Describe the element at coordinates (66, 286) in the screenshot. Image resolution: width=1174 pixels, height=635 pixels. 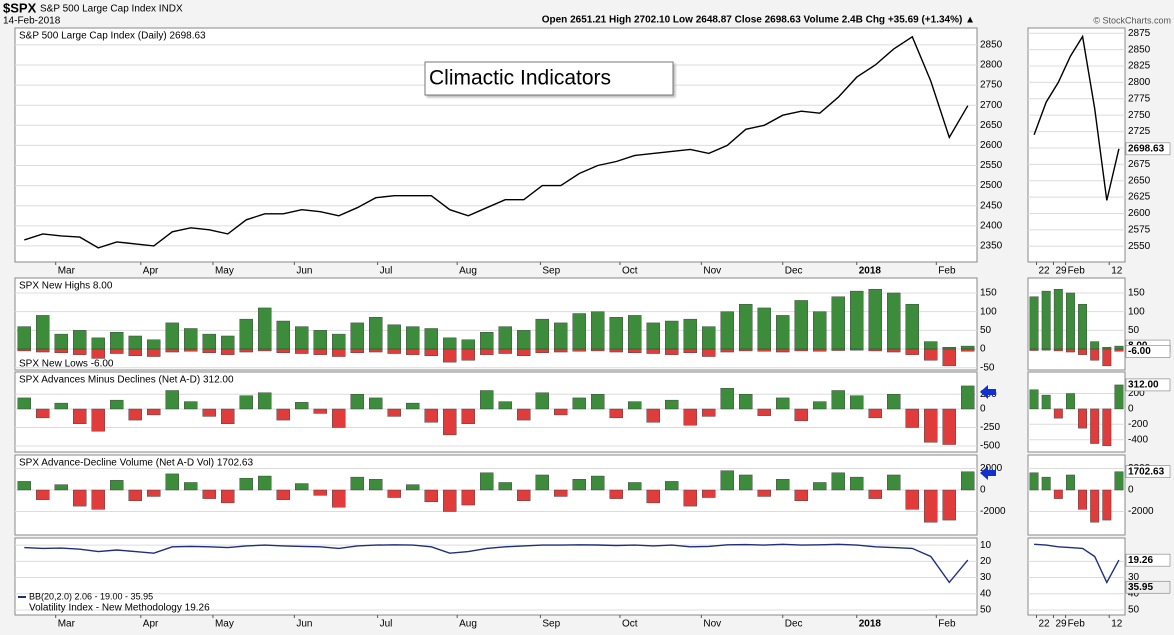
I see `legend: SPX New Highs 8.00` at that location.